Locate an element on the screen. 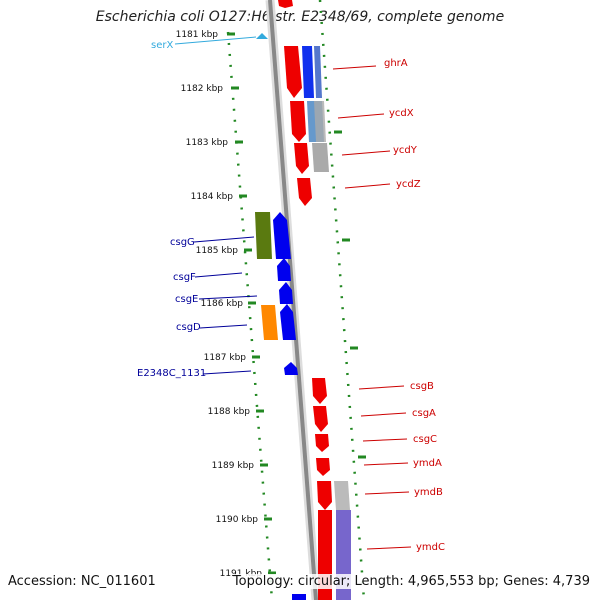 The width and height of the screenshot is (600, 600). right-tick-track is located at coordinates (342, 300).